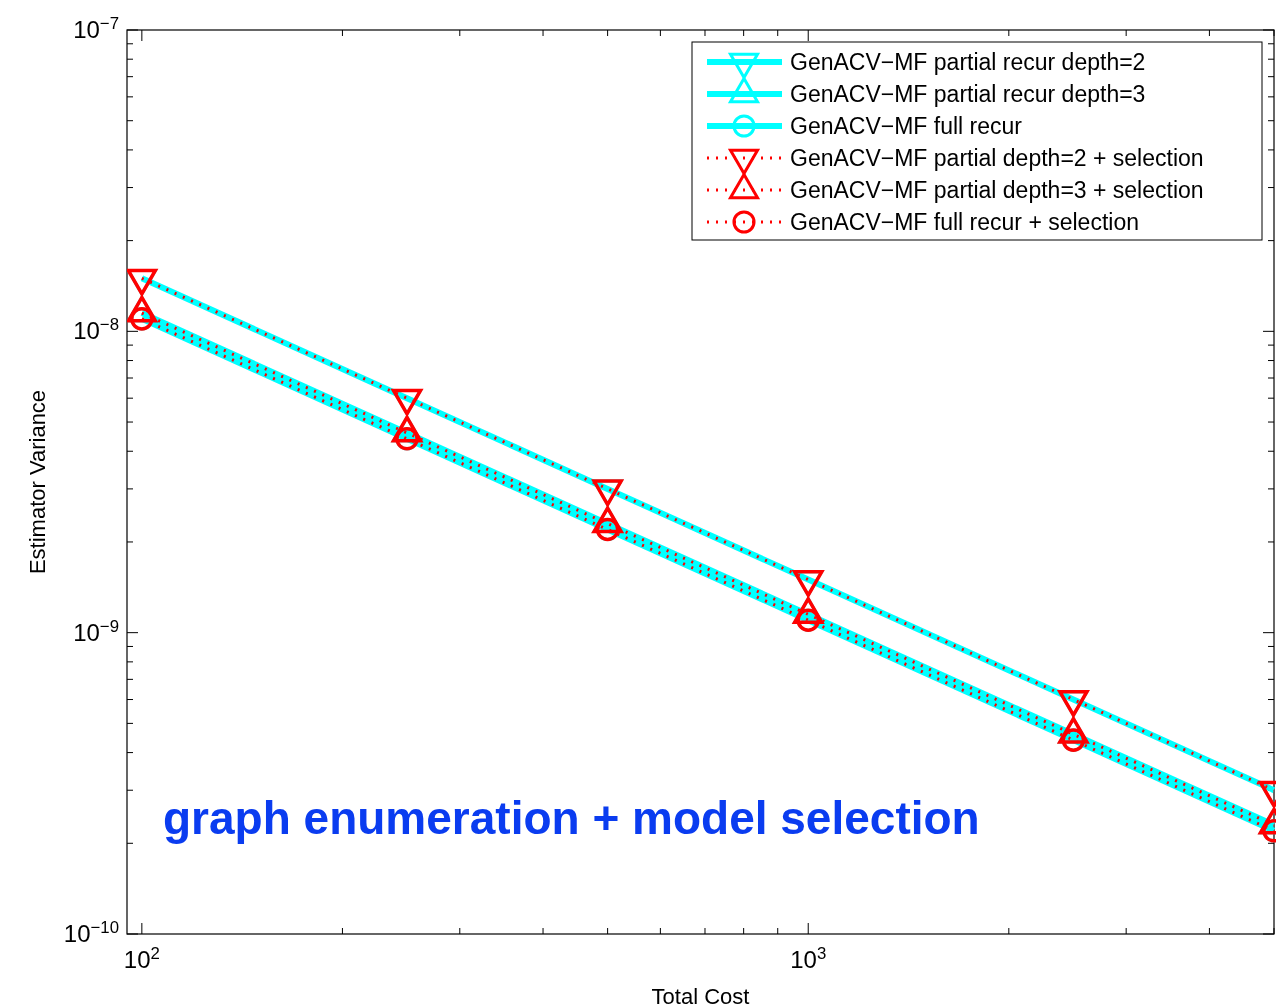 The image size is (1276, 1007). What do you see at coordinates (141, 958) in the screenshot?
I see `x-tick-label: 10$^{2}$` at bounding box center [141, 958].